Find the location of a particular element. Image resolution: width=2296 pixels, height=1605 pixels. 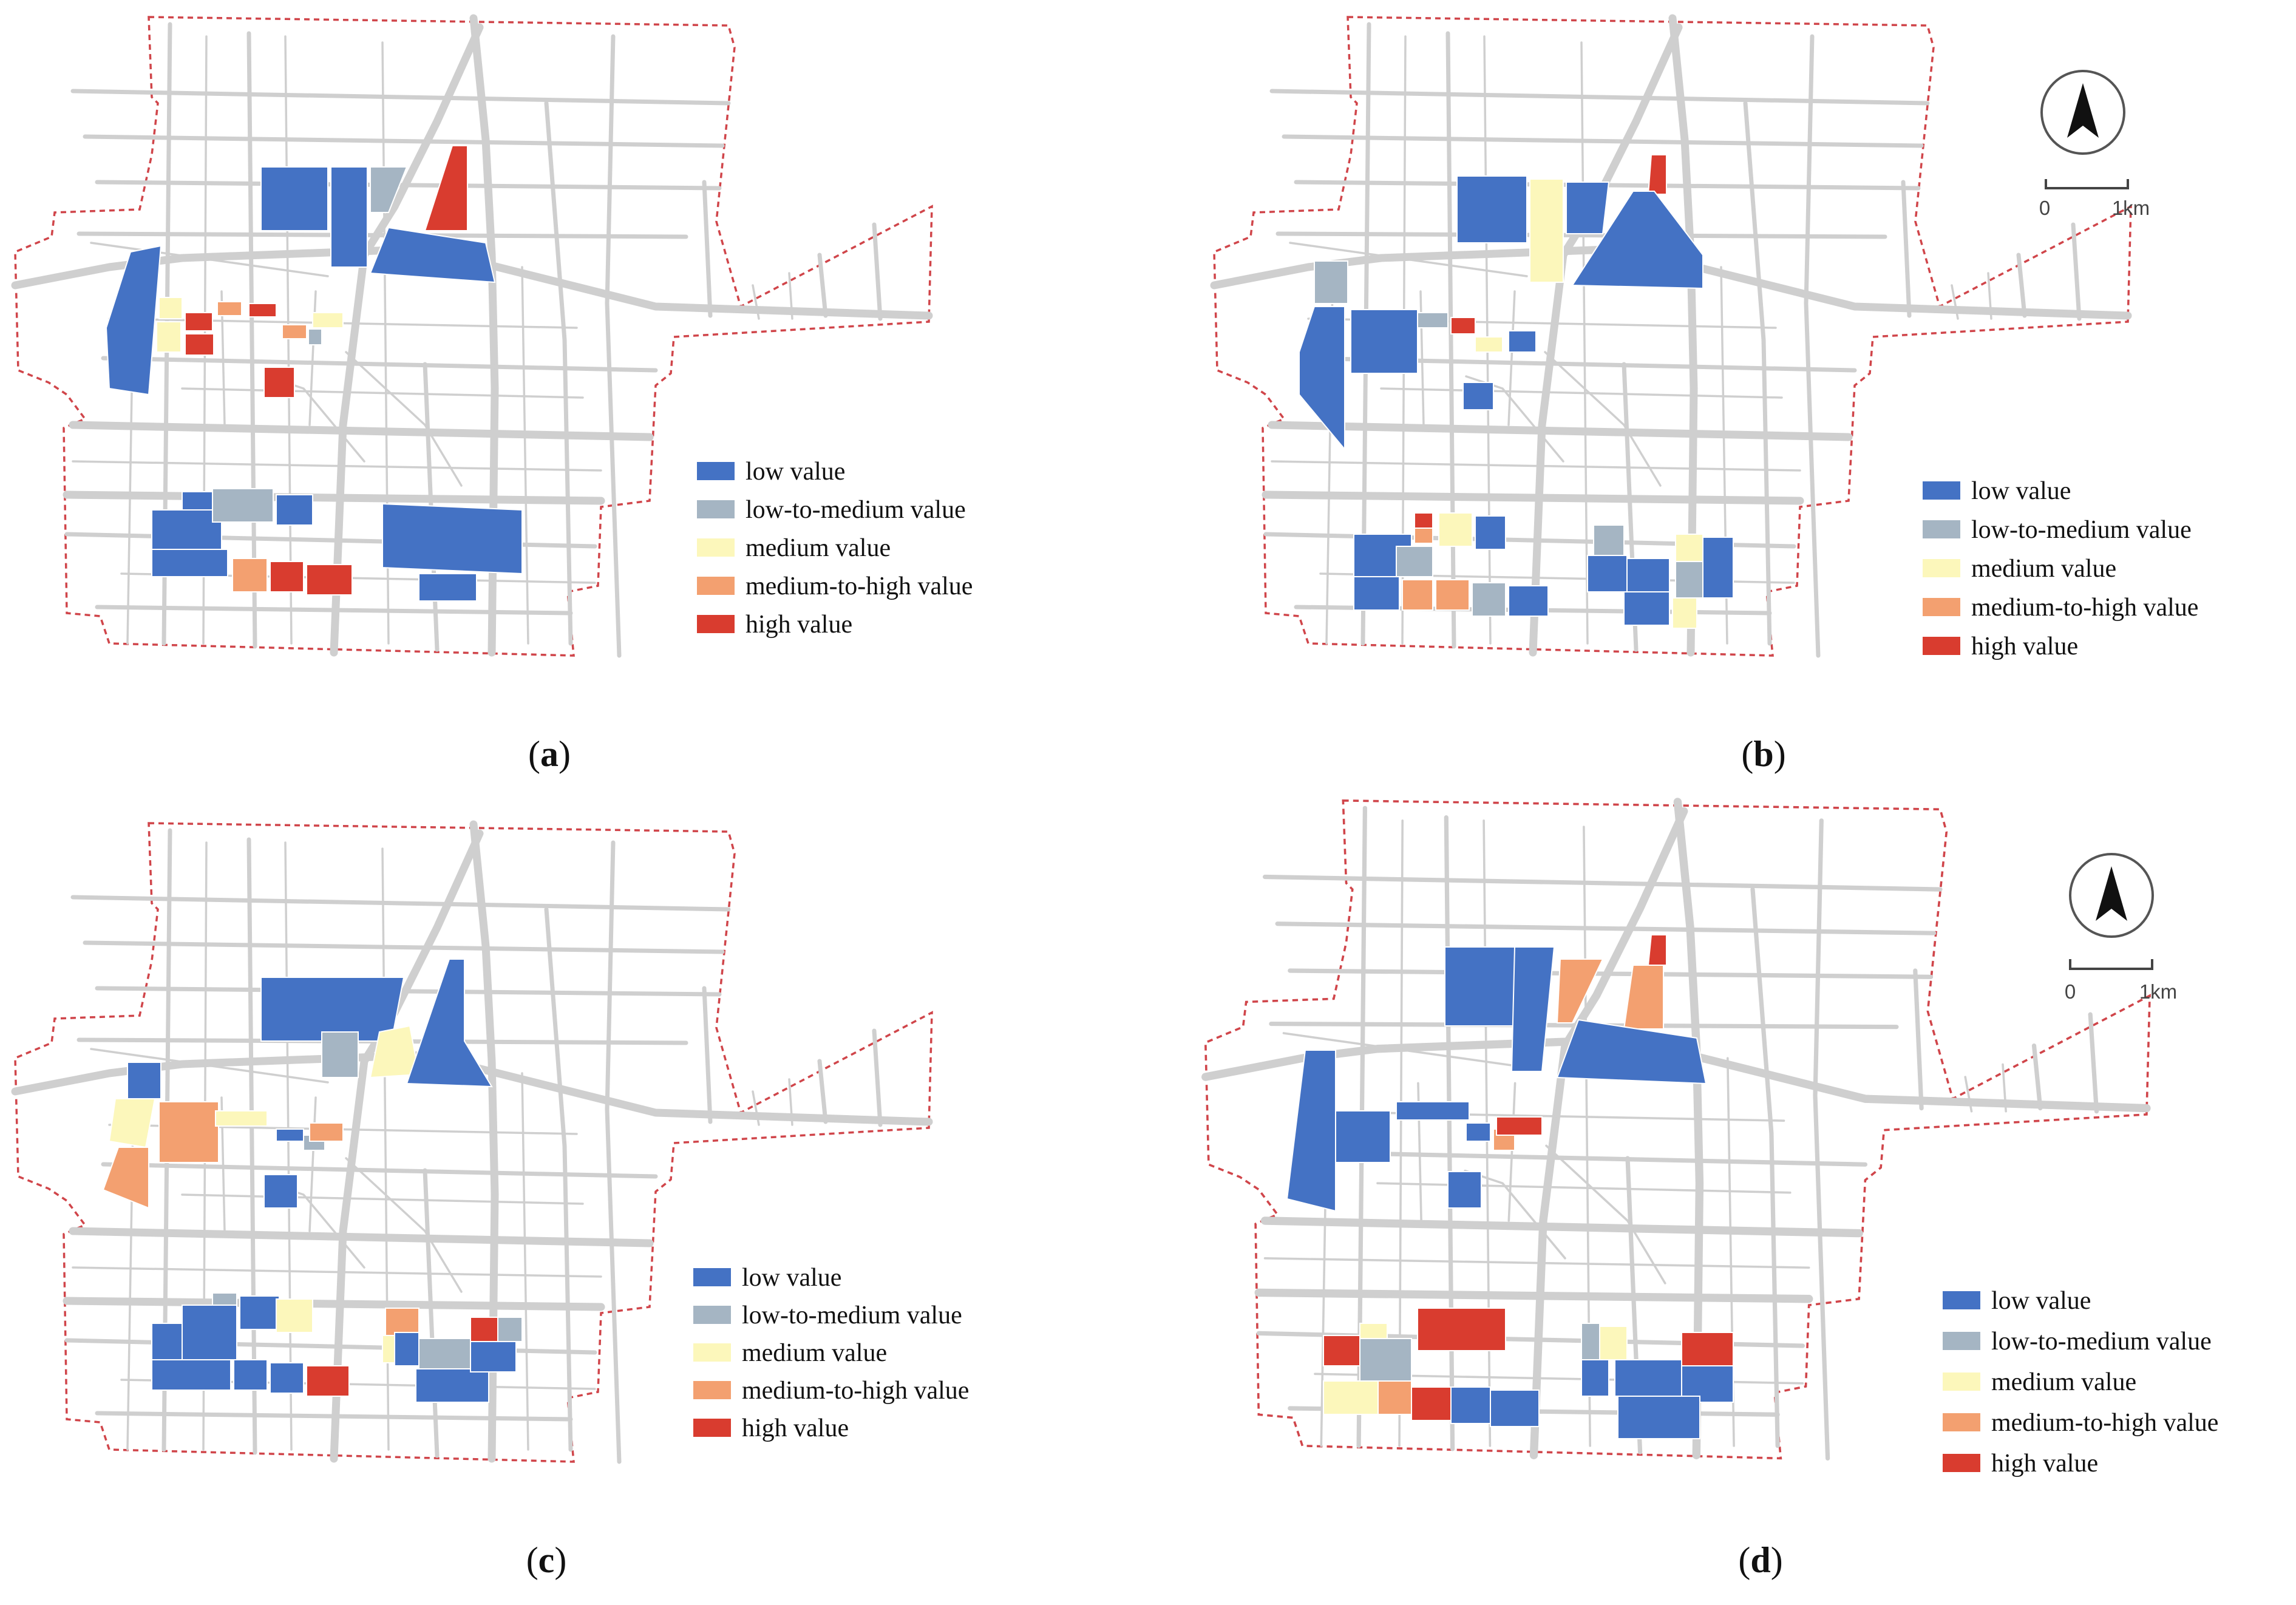

legend-label-medhigh: medium-to-high value is located at coordinates (2084, 608).